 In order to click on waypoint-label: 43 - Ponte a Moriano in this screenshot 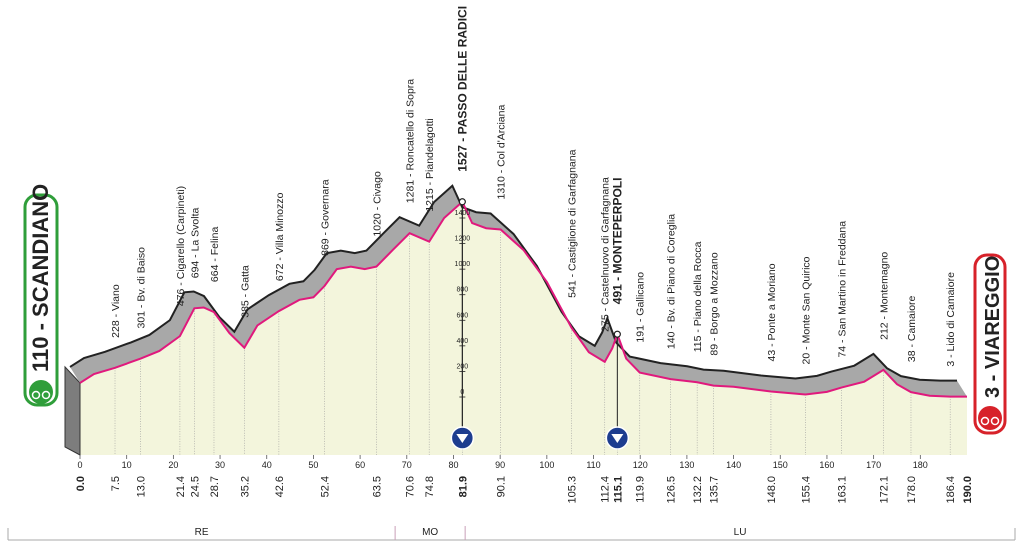, I will do `click(772, 312)`.